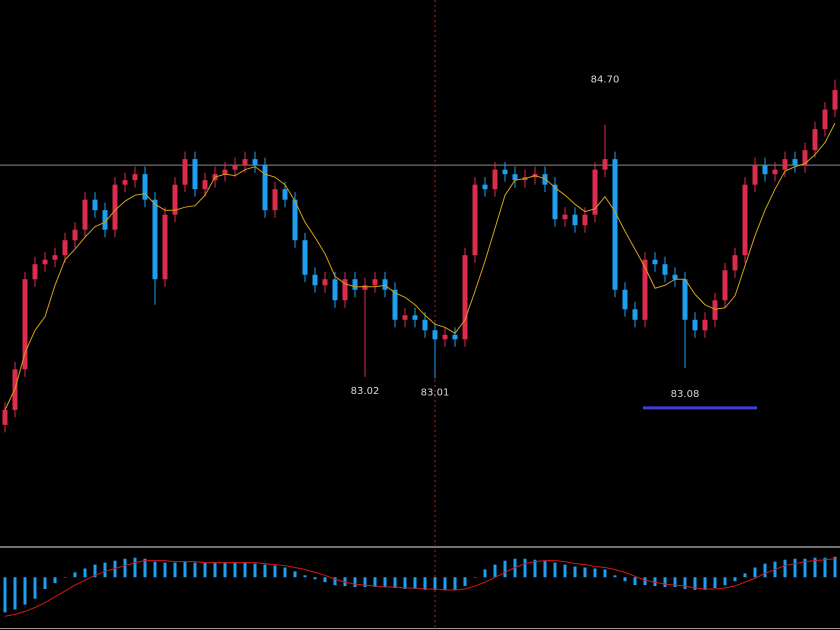 Image resolution: width=840 pixels, height=630 pixels. I want to click on price-annotation: 84.70, so click(605, 80).